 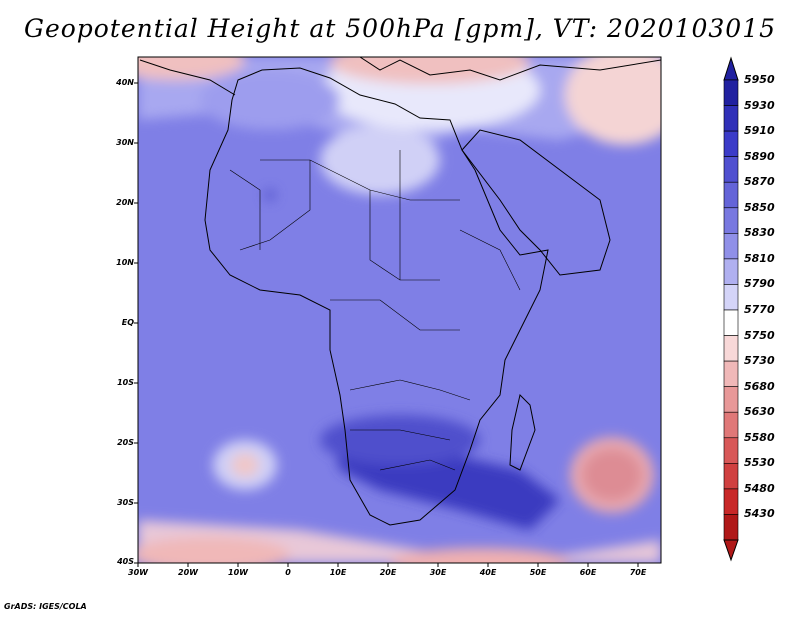 I want to click on colorbar, so click(x=731, y=309).